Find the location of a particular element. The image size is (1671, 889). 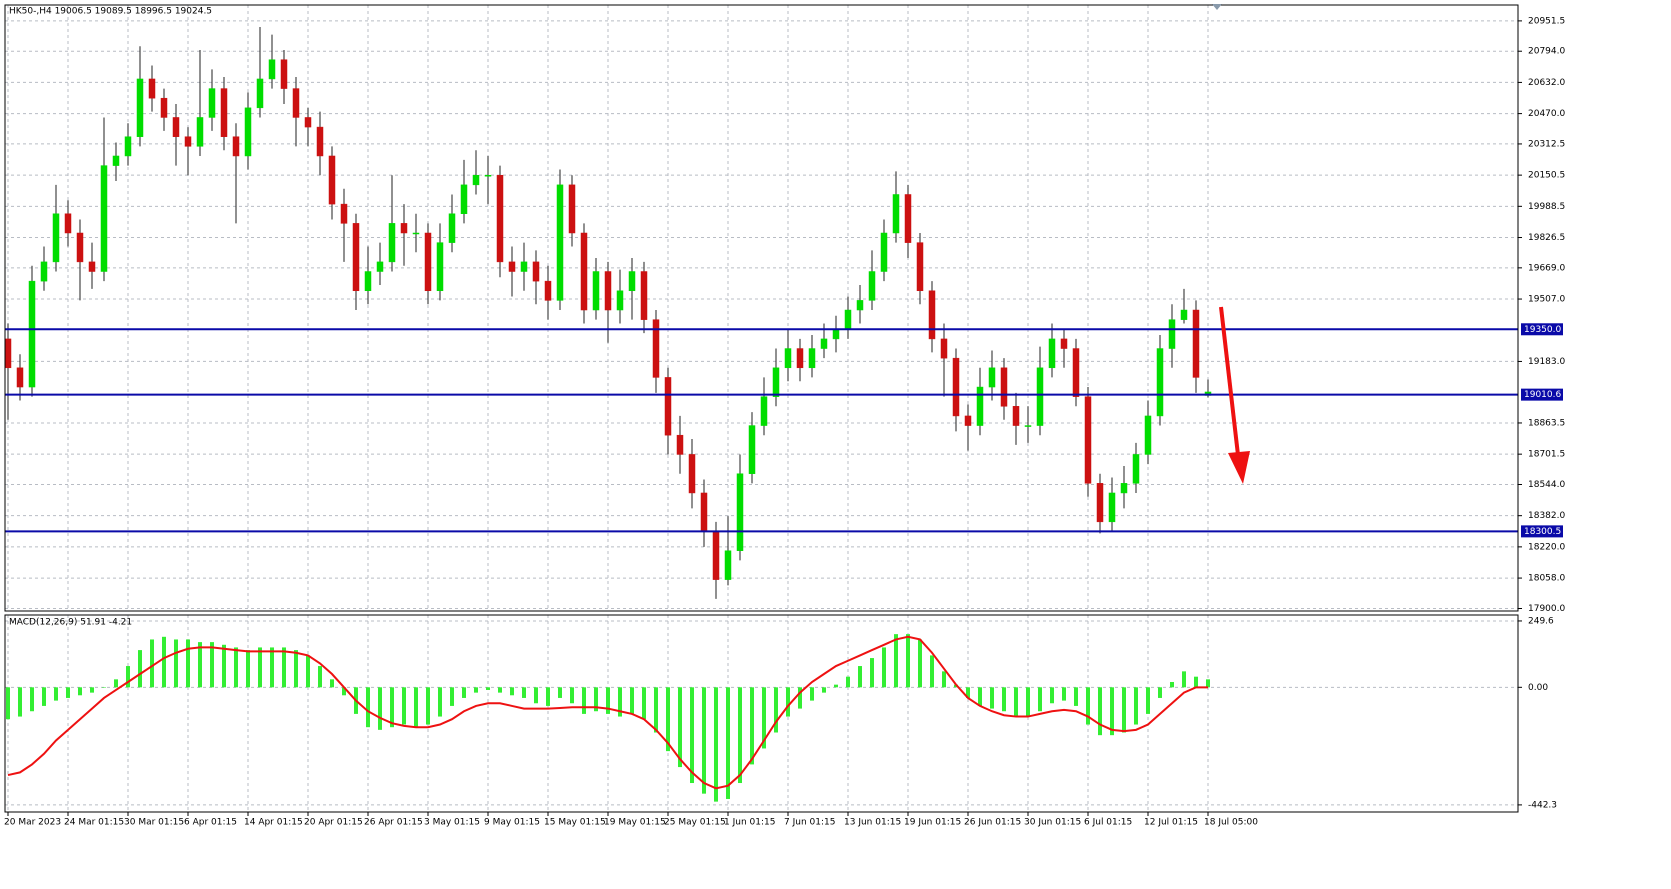

x-tick-label: 20 Mar 2023 is located at coordinates (32, 823).